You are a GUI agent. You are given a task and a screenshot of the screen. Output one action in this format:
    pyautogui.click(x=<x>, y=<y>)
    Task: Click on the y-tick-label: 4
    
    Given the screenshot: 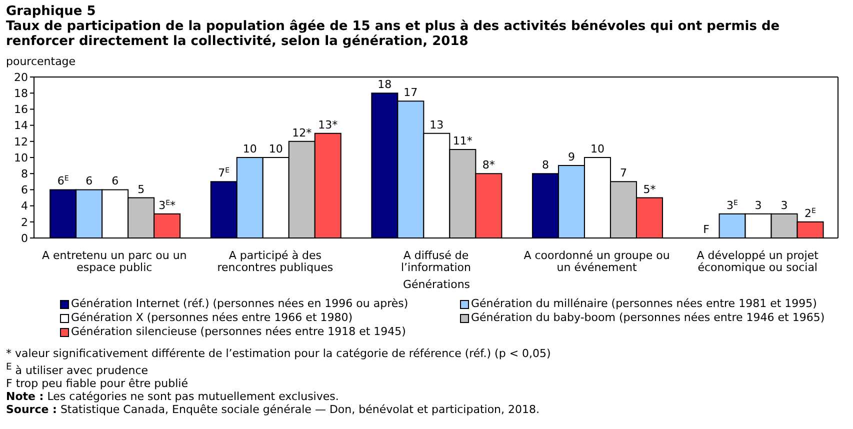 What is the action you would take?
    pyautogui.click(x=24, y=206)
    